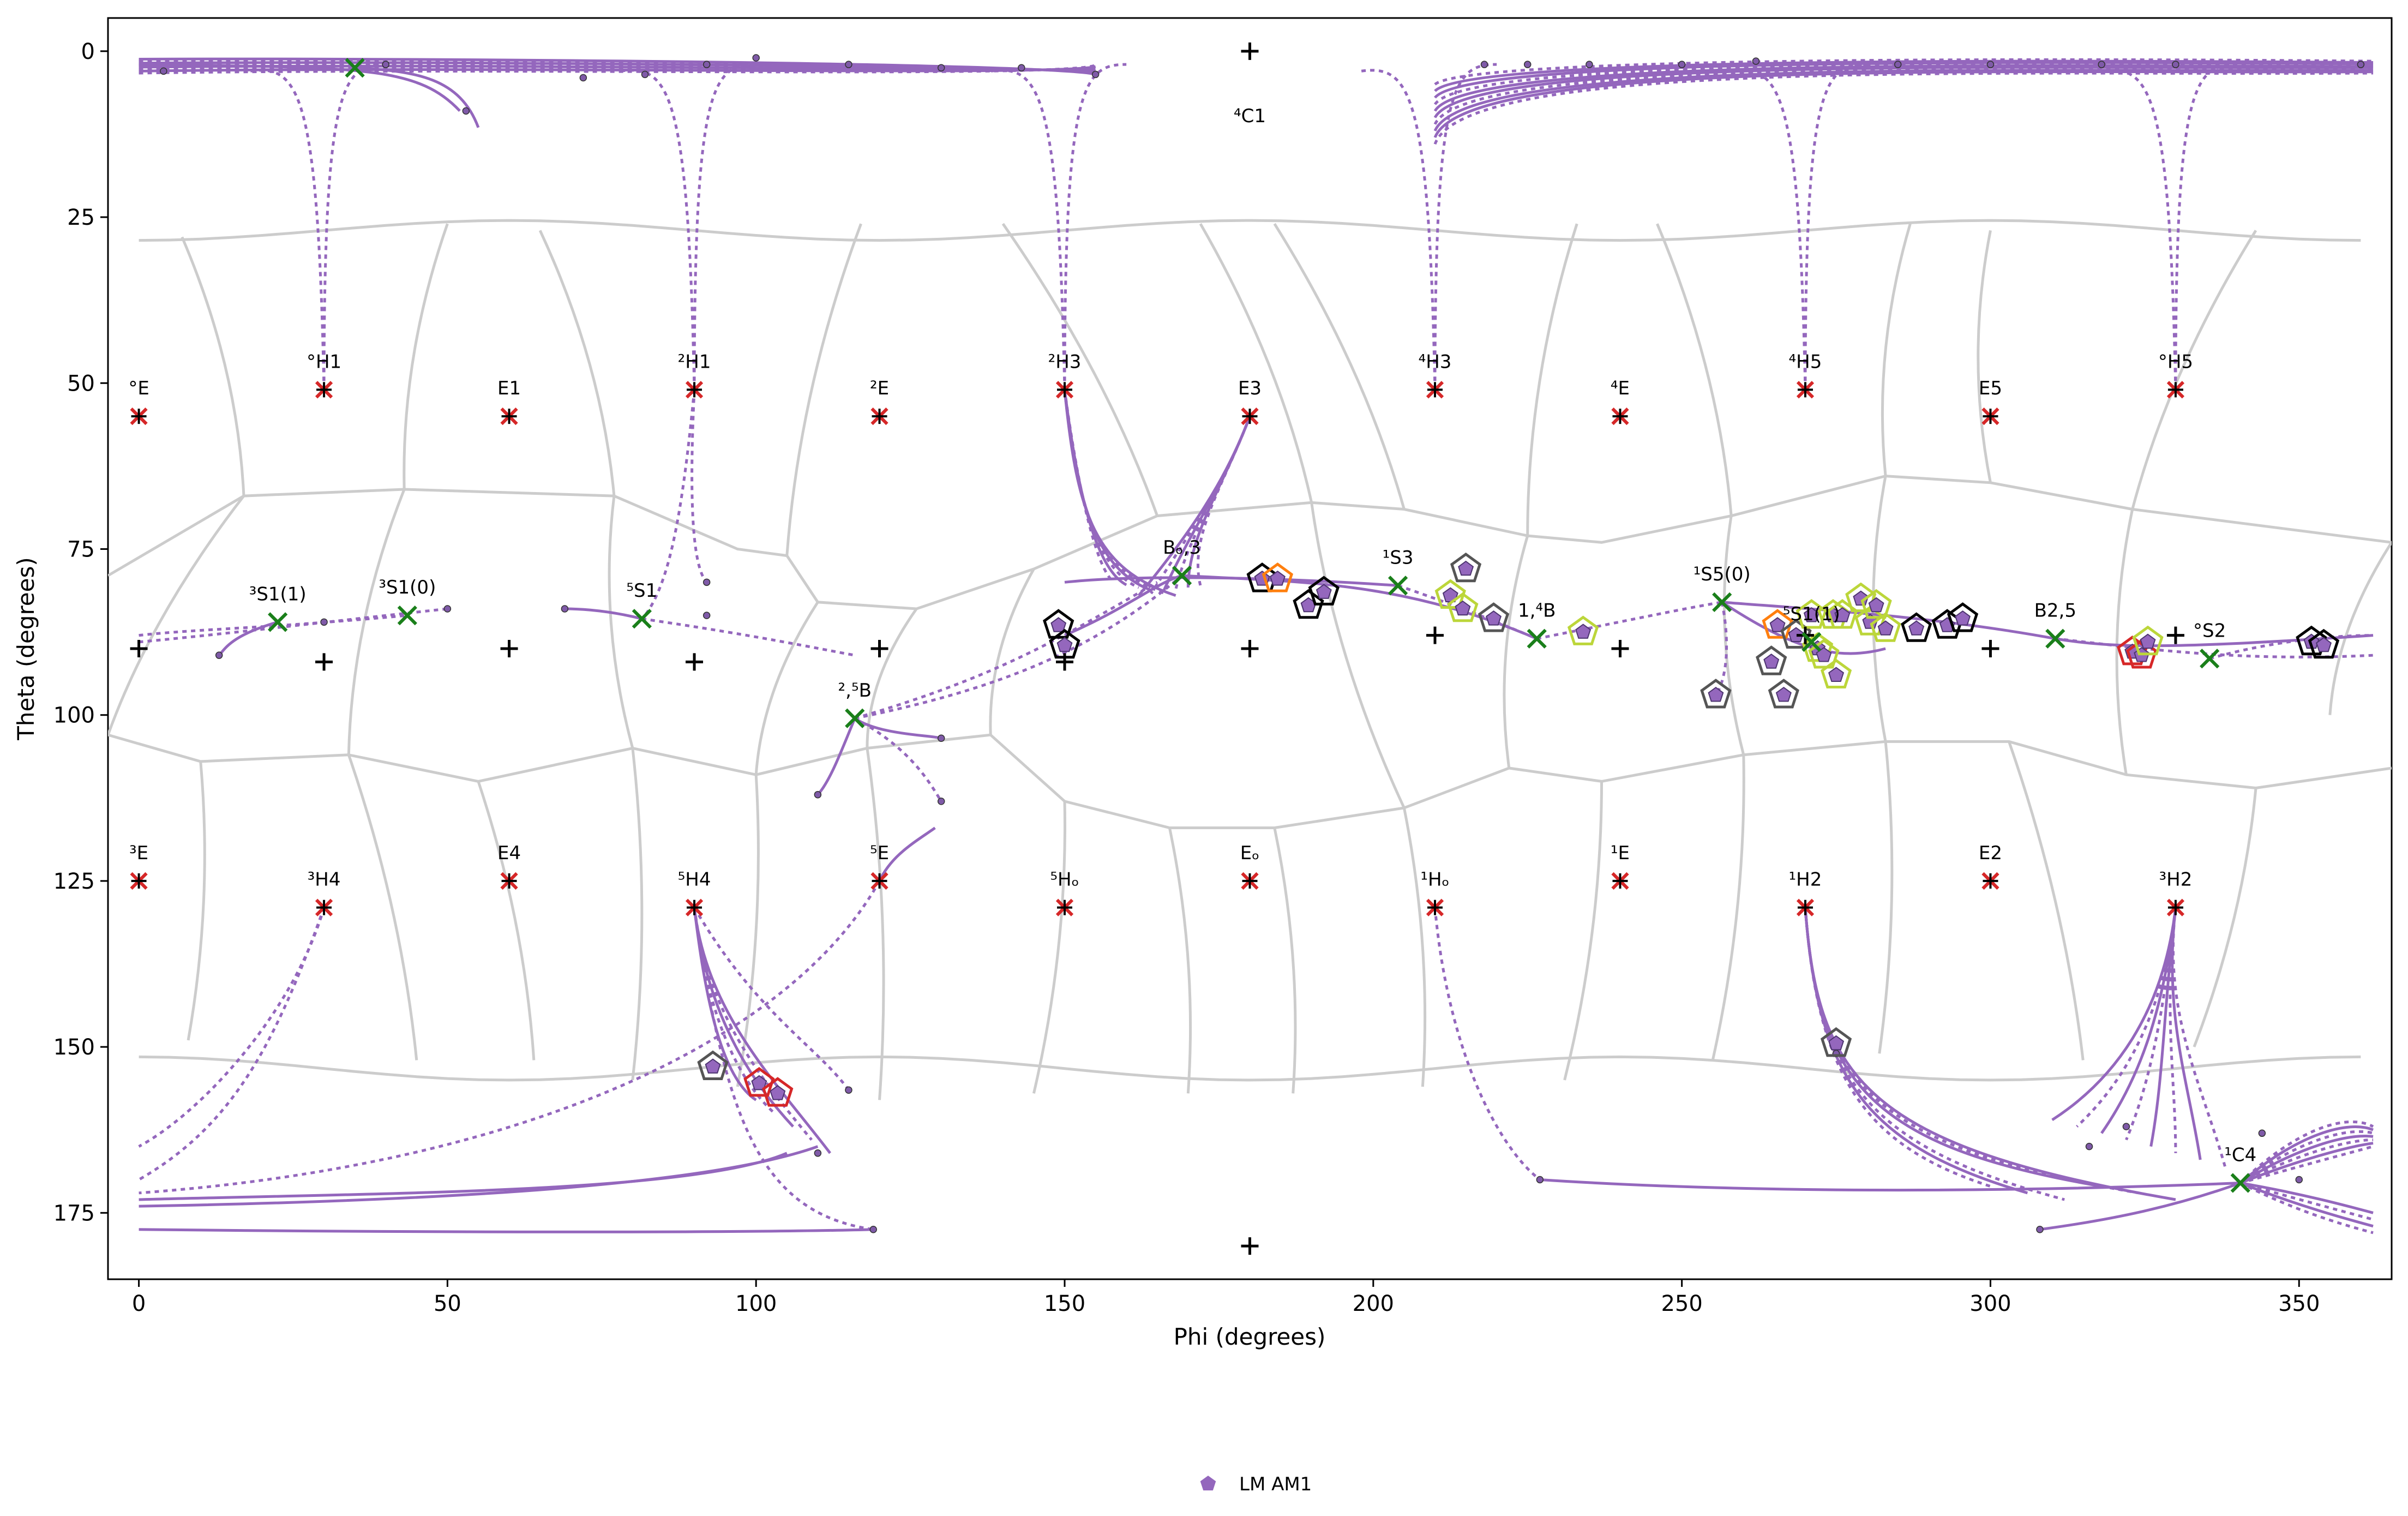 Image resolution: width=2408 pixels, height=1516 pixels. Describe the element at coordinates (74, 715) in the screenshot. I see `y-tick-label: 100` at that location.